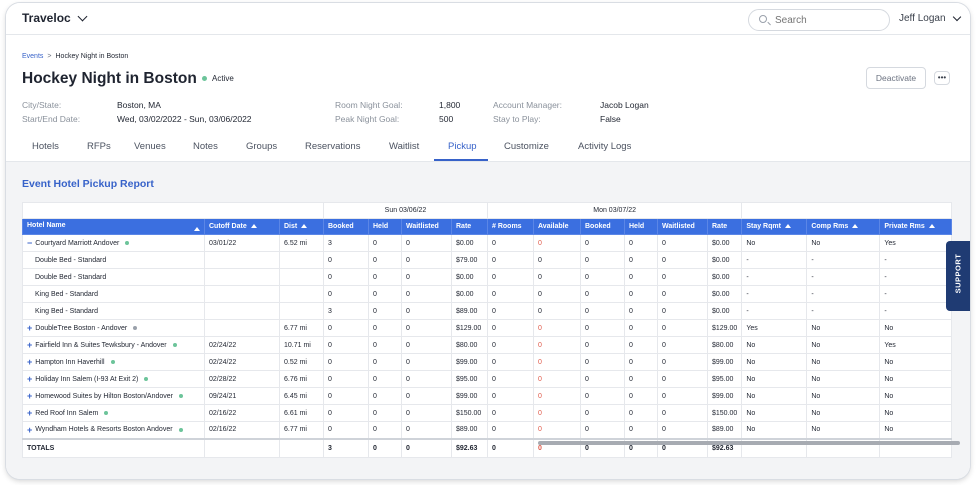 The image size is (977, 485). What do you see at coordinates (682, 277) in the screenshot?
I see `mon-waitlisted-cell: 0` at bounding box center [682, 277].